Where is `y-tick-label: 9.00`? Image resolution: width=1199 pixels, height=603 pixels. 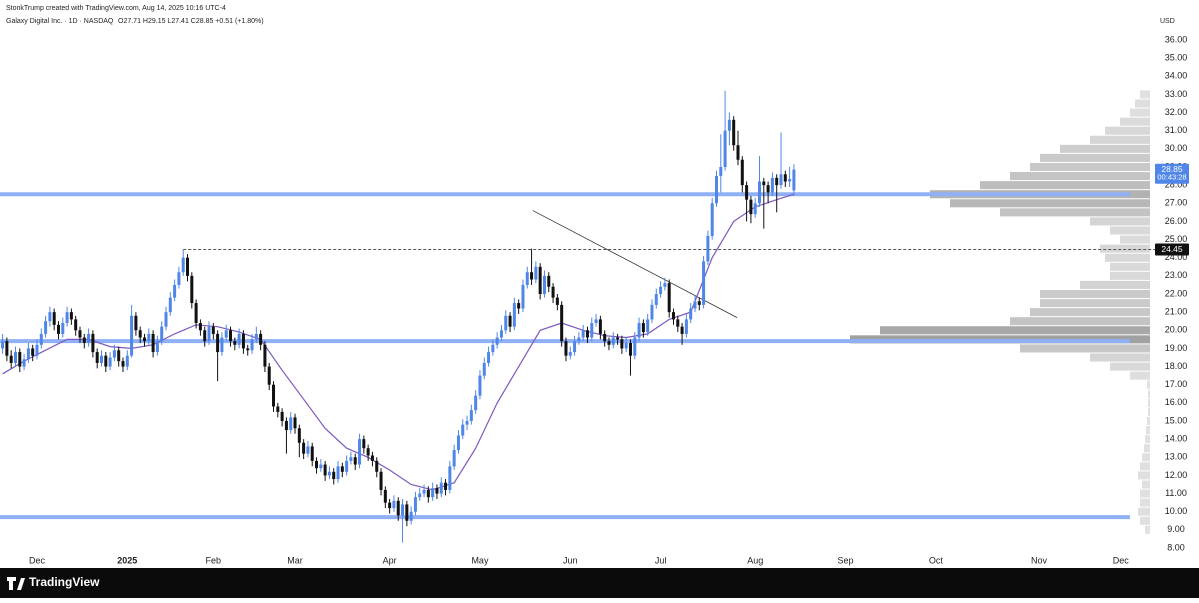
y-tick-label: 9.00 is located at coordinates (1176, 529).